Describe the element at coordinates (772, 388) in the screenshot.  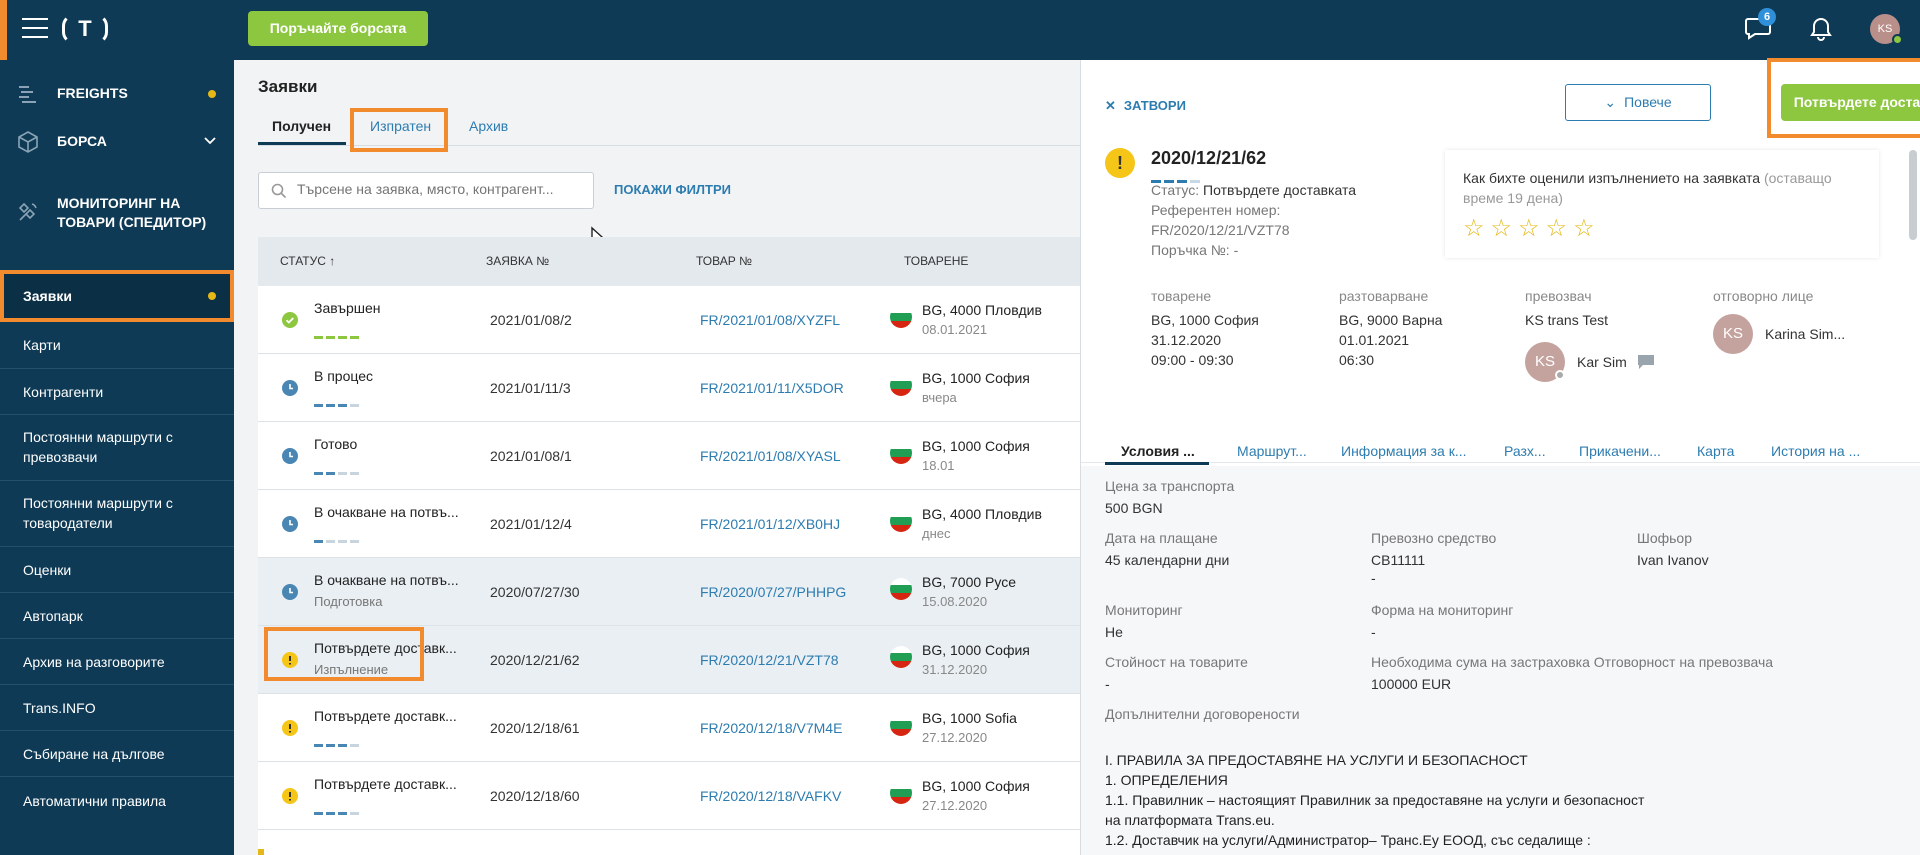
I see `cargo-number-link: FR/2021/01/11/X5DOR` at that location.